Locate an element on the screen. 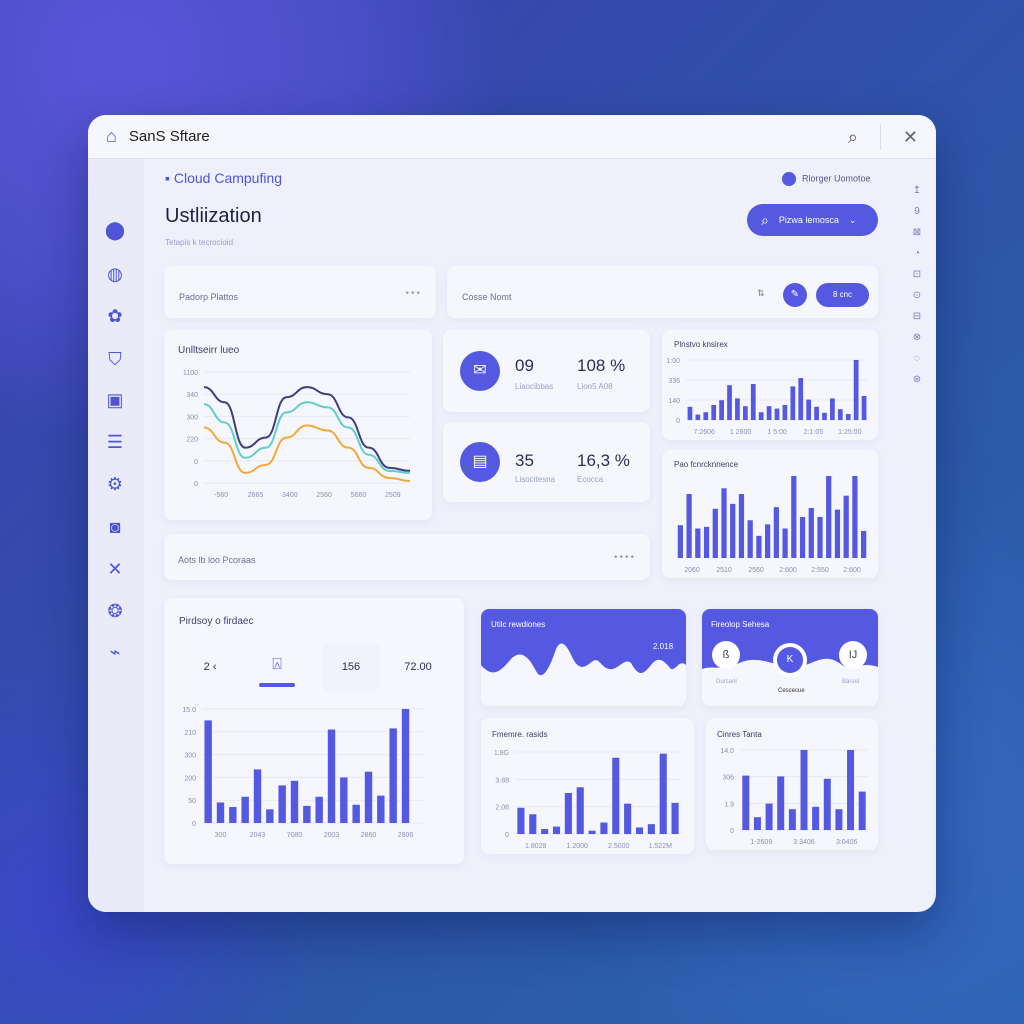 The image size is (1024, 1024). y-tick-label: 3.88 is located at coordinates (502, 780).